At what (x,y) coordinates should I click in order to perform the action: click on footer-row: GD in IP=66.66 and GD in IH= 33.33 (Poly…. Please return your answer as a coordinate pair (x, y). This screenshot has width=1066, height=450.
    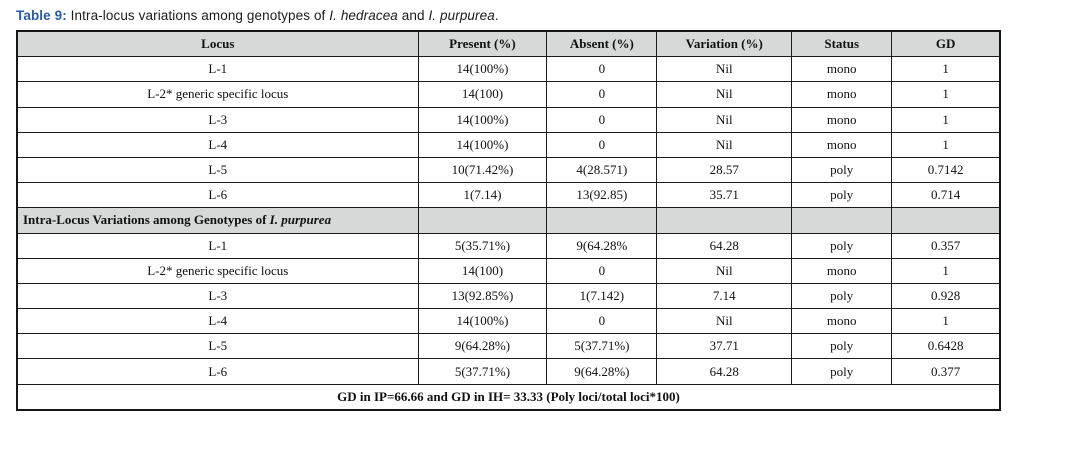
    Looking at the image, I should click on (508, 397).